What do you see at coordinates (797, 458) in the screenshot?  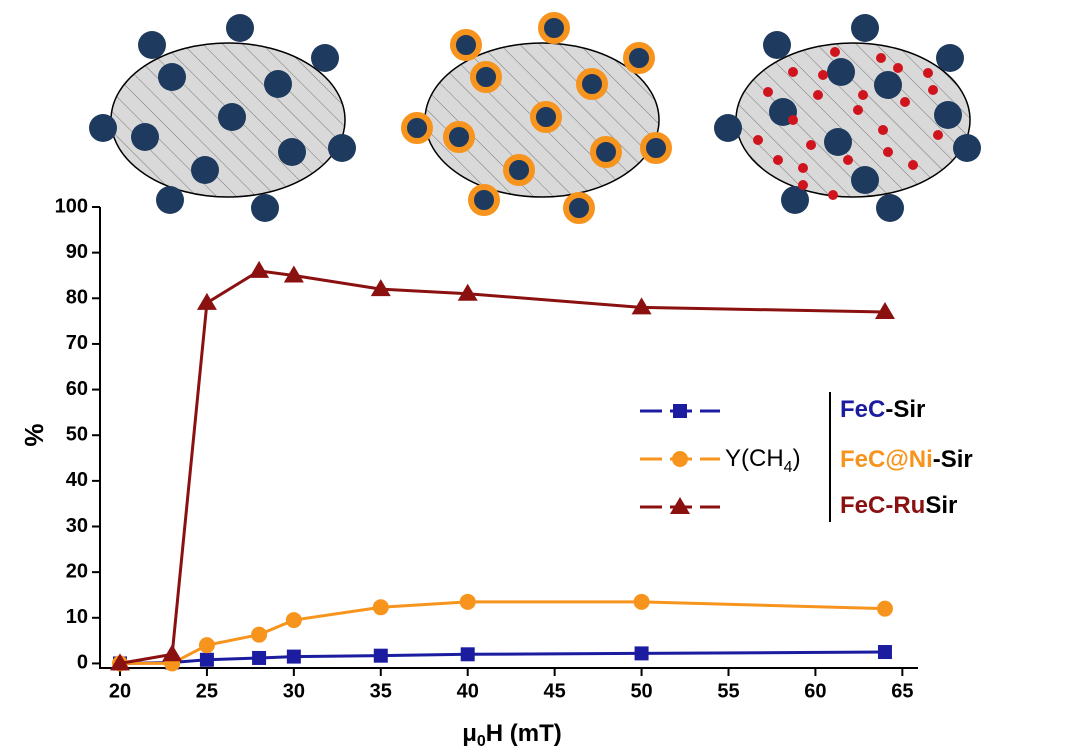 I see `legend-label-part: )` at bounding box center [797, 458].